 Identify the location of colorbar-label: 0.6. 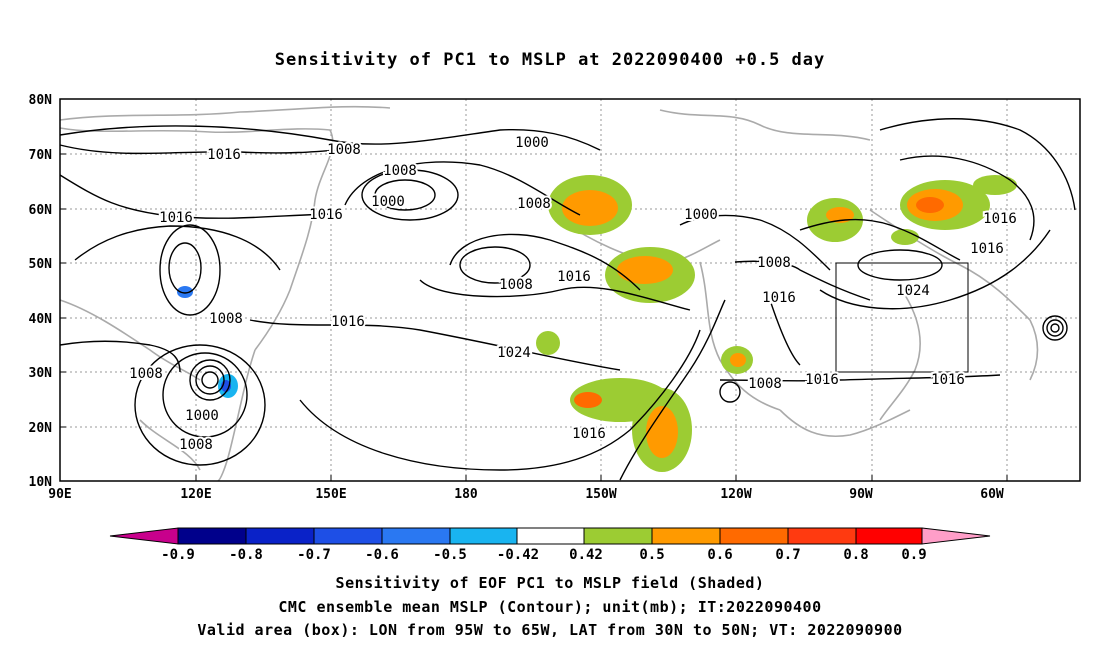
(719, 555).